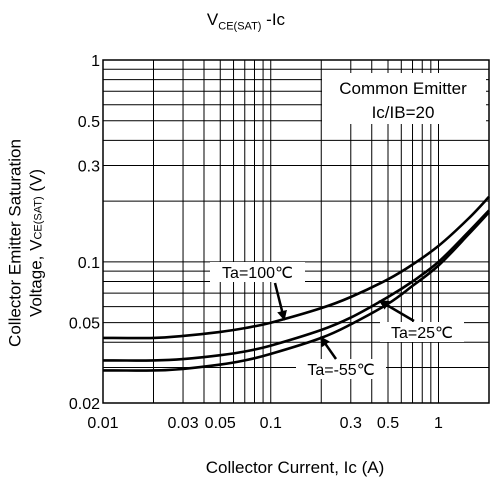 This screenshot has height=481, width=492. Describe the element at coordinates (36, 278) in the screenshot. I see `y-axis-label-pre: Voltage, V` at that location.